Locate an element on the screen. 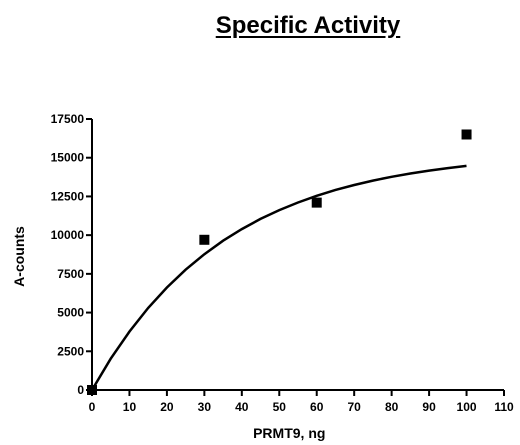 The width and height of the screenshot is (520, 445). x-tick-label: 40 is located at coordinates (242, 407).